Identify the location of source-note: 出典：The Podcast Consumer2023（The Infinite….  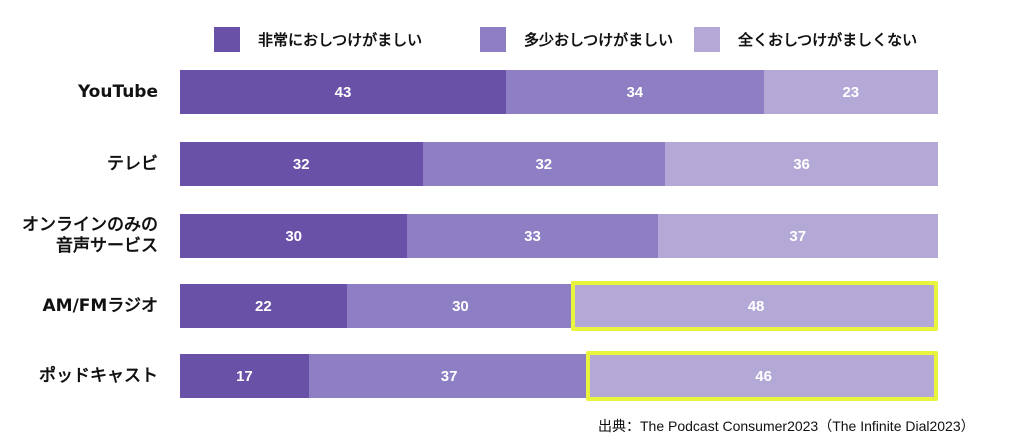
(786, 426).